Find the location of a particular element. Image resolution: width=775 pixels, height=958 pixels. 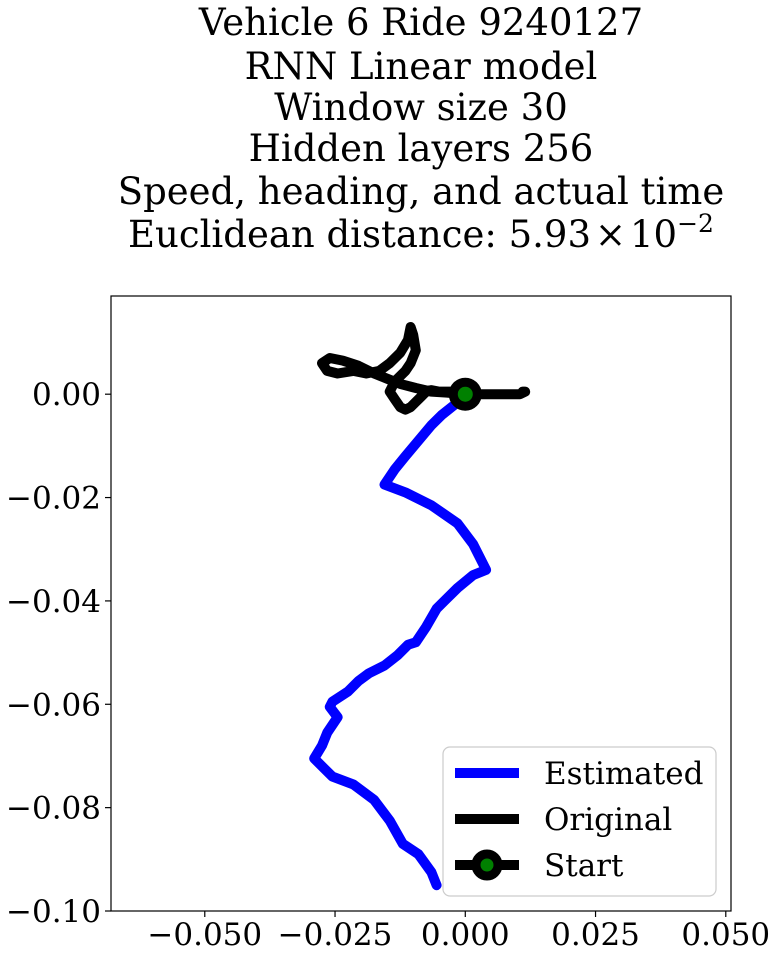

legend-label-original: Original is located at coordinates (608, 820).